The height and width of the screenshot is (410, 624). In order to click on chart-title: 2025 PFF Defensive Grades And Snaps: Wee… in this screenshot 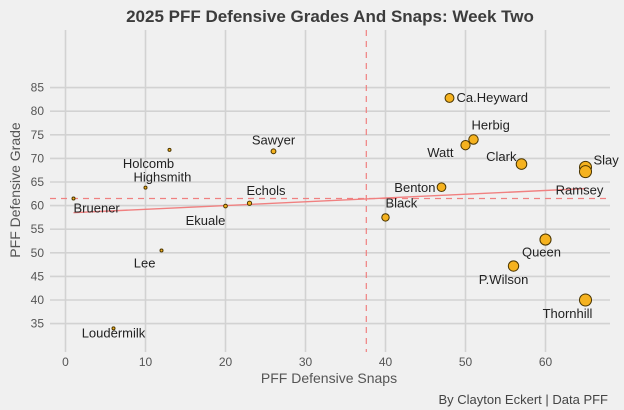, I will do `click(330, 16)`.